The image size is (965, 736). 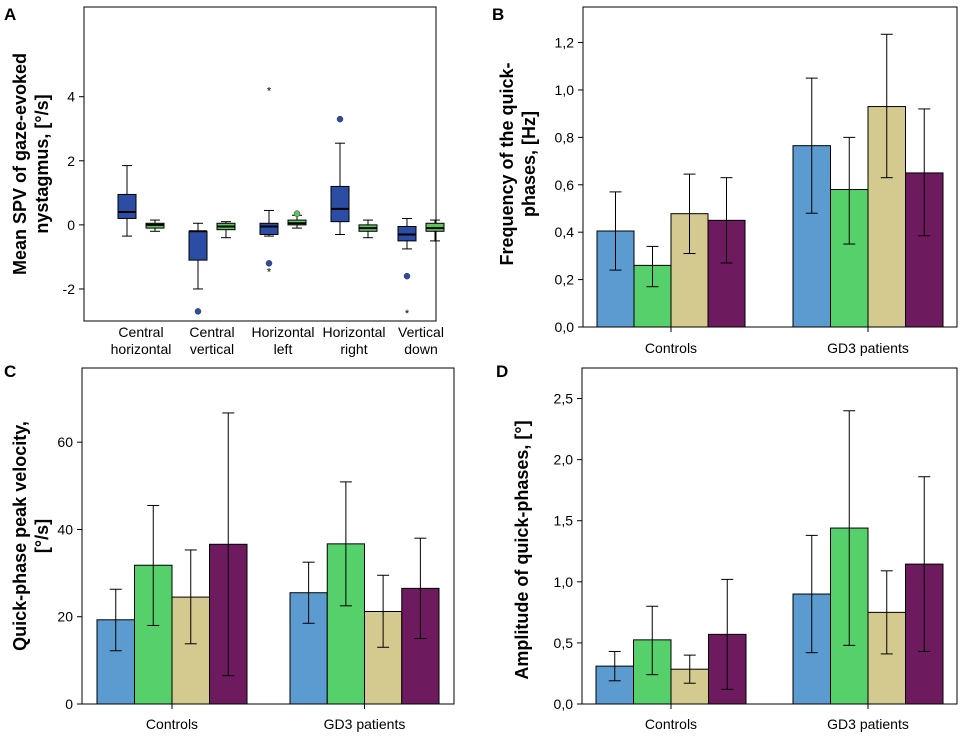 I want to click on panel-d-ytick-label: 1,0, so click(x=564, y=582).